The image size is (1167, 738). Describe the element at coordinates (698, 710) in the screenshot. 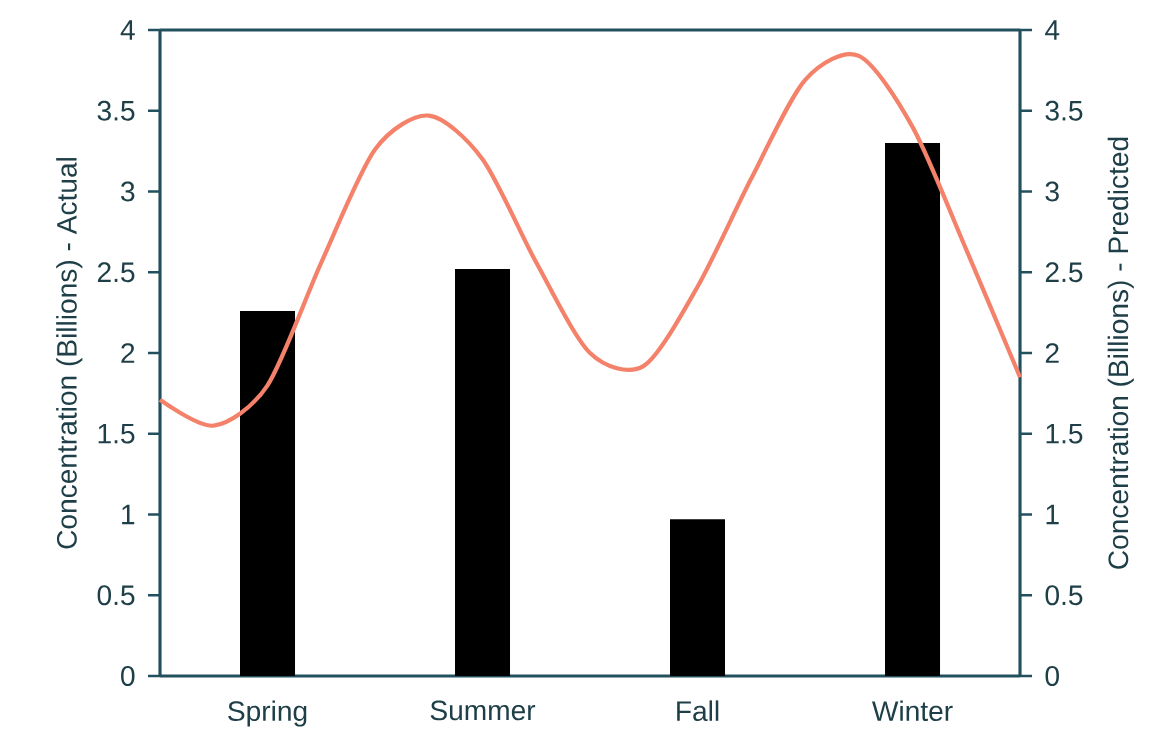

I see `x-tick-label: Fall` at that location.